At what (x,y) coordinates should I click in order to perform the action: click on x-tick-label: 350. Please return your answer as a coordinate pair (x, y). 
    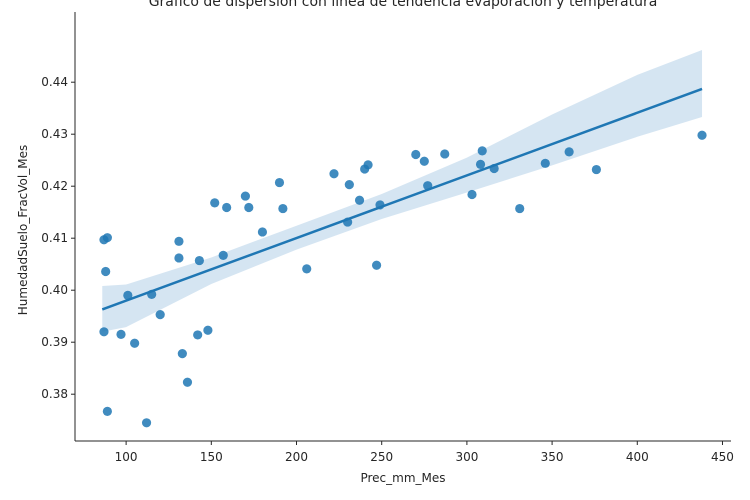
    Looking at the image, I should click on (552, 457).